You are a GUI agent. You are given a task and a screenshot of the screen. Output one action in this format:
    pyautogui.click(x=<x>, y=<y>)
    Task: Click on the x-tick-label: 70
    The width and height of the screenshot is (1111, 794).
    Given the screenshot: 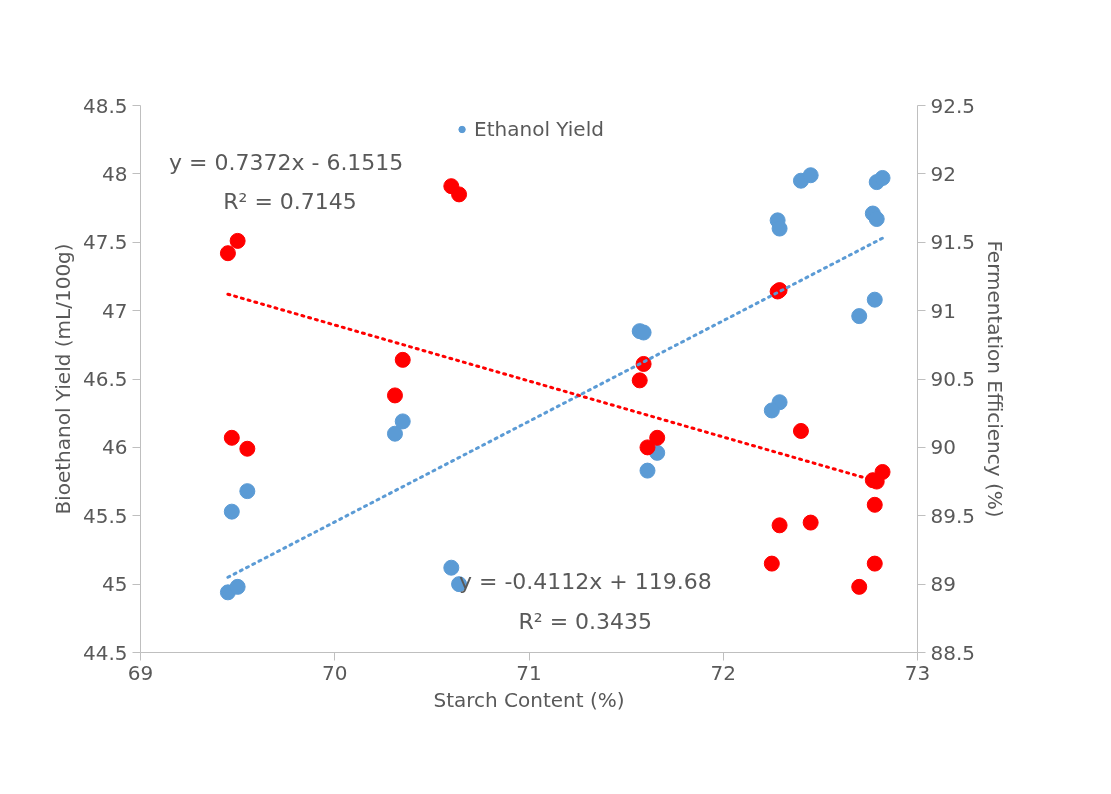 What is the action you would take?
    pyautogui.click(x=335, y=672)
    